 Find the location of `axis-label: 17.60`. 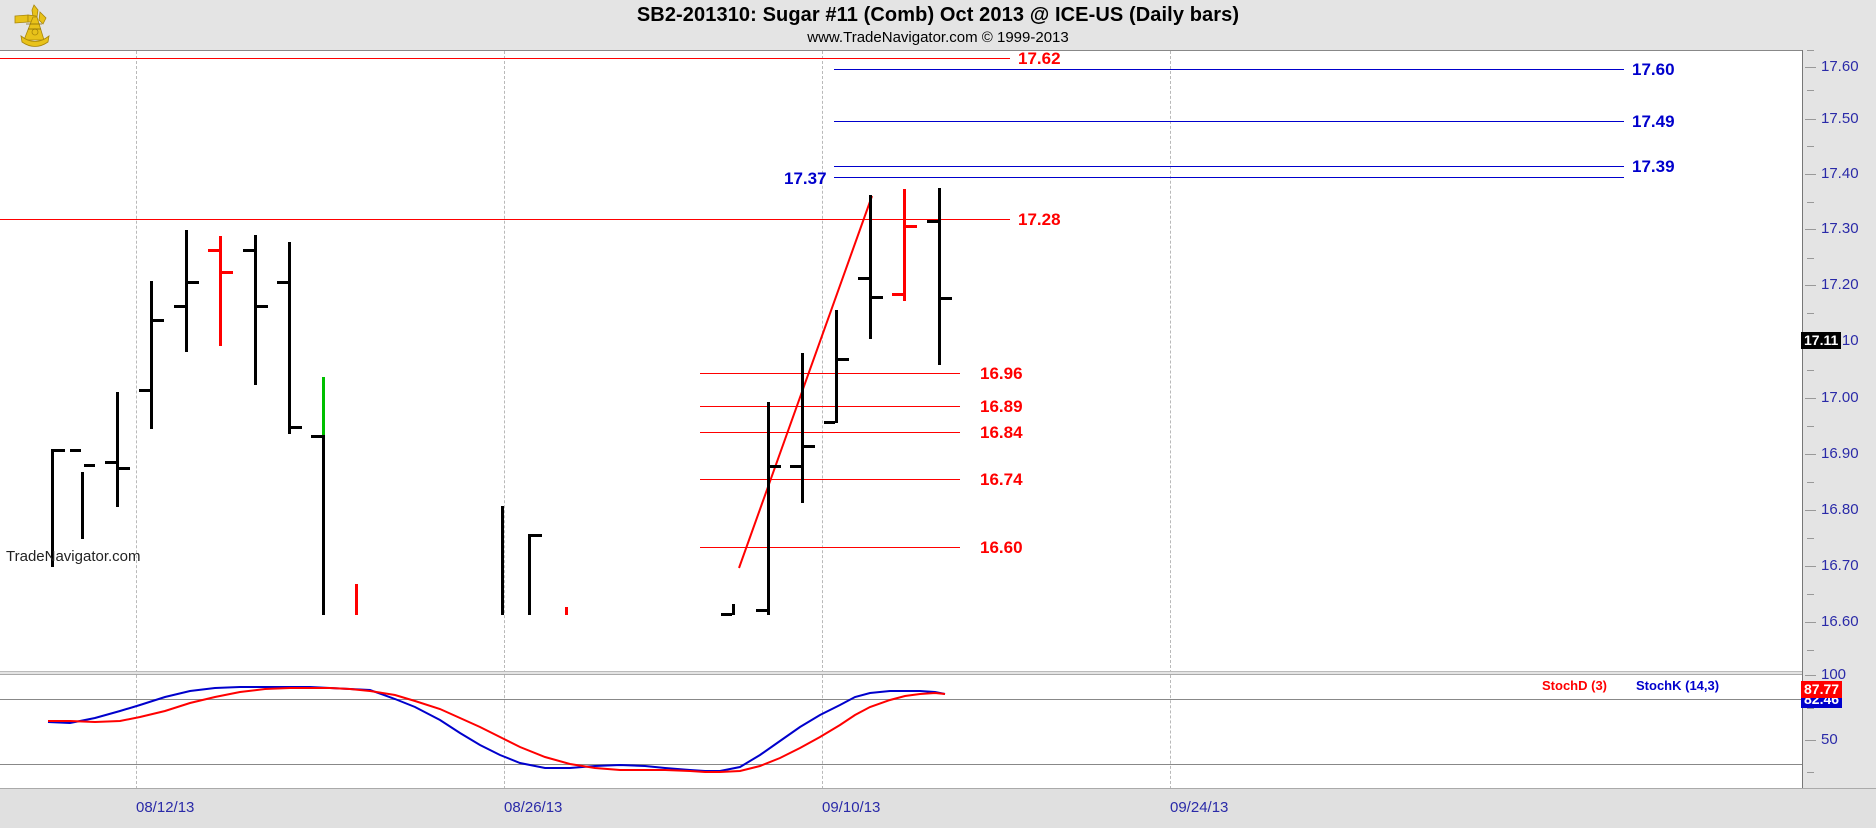

axis-label: 17.60 is located at coordinates (1840, 66).